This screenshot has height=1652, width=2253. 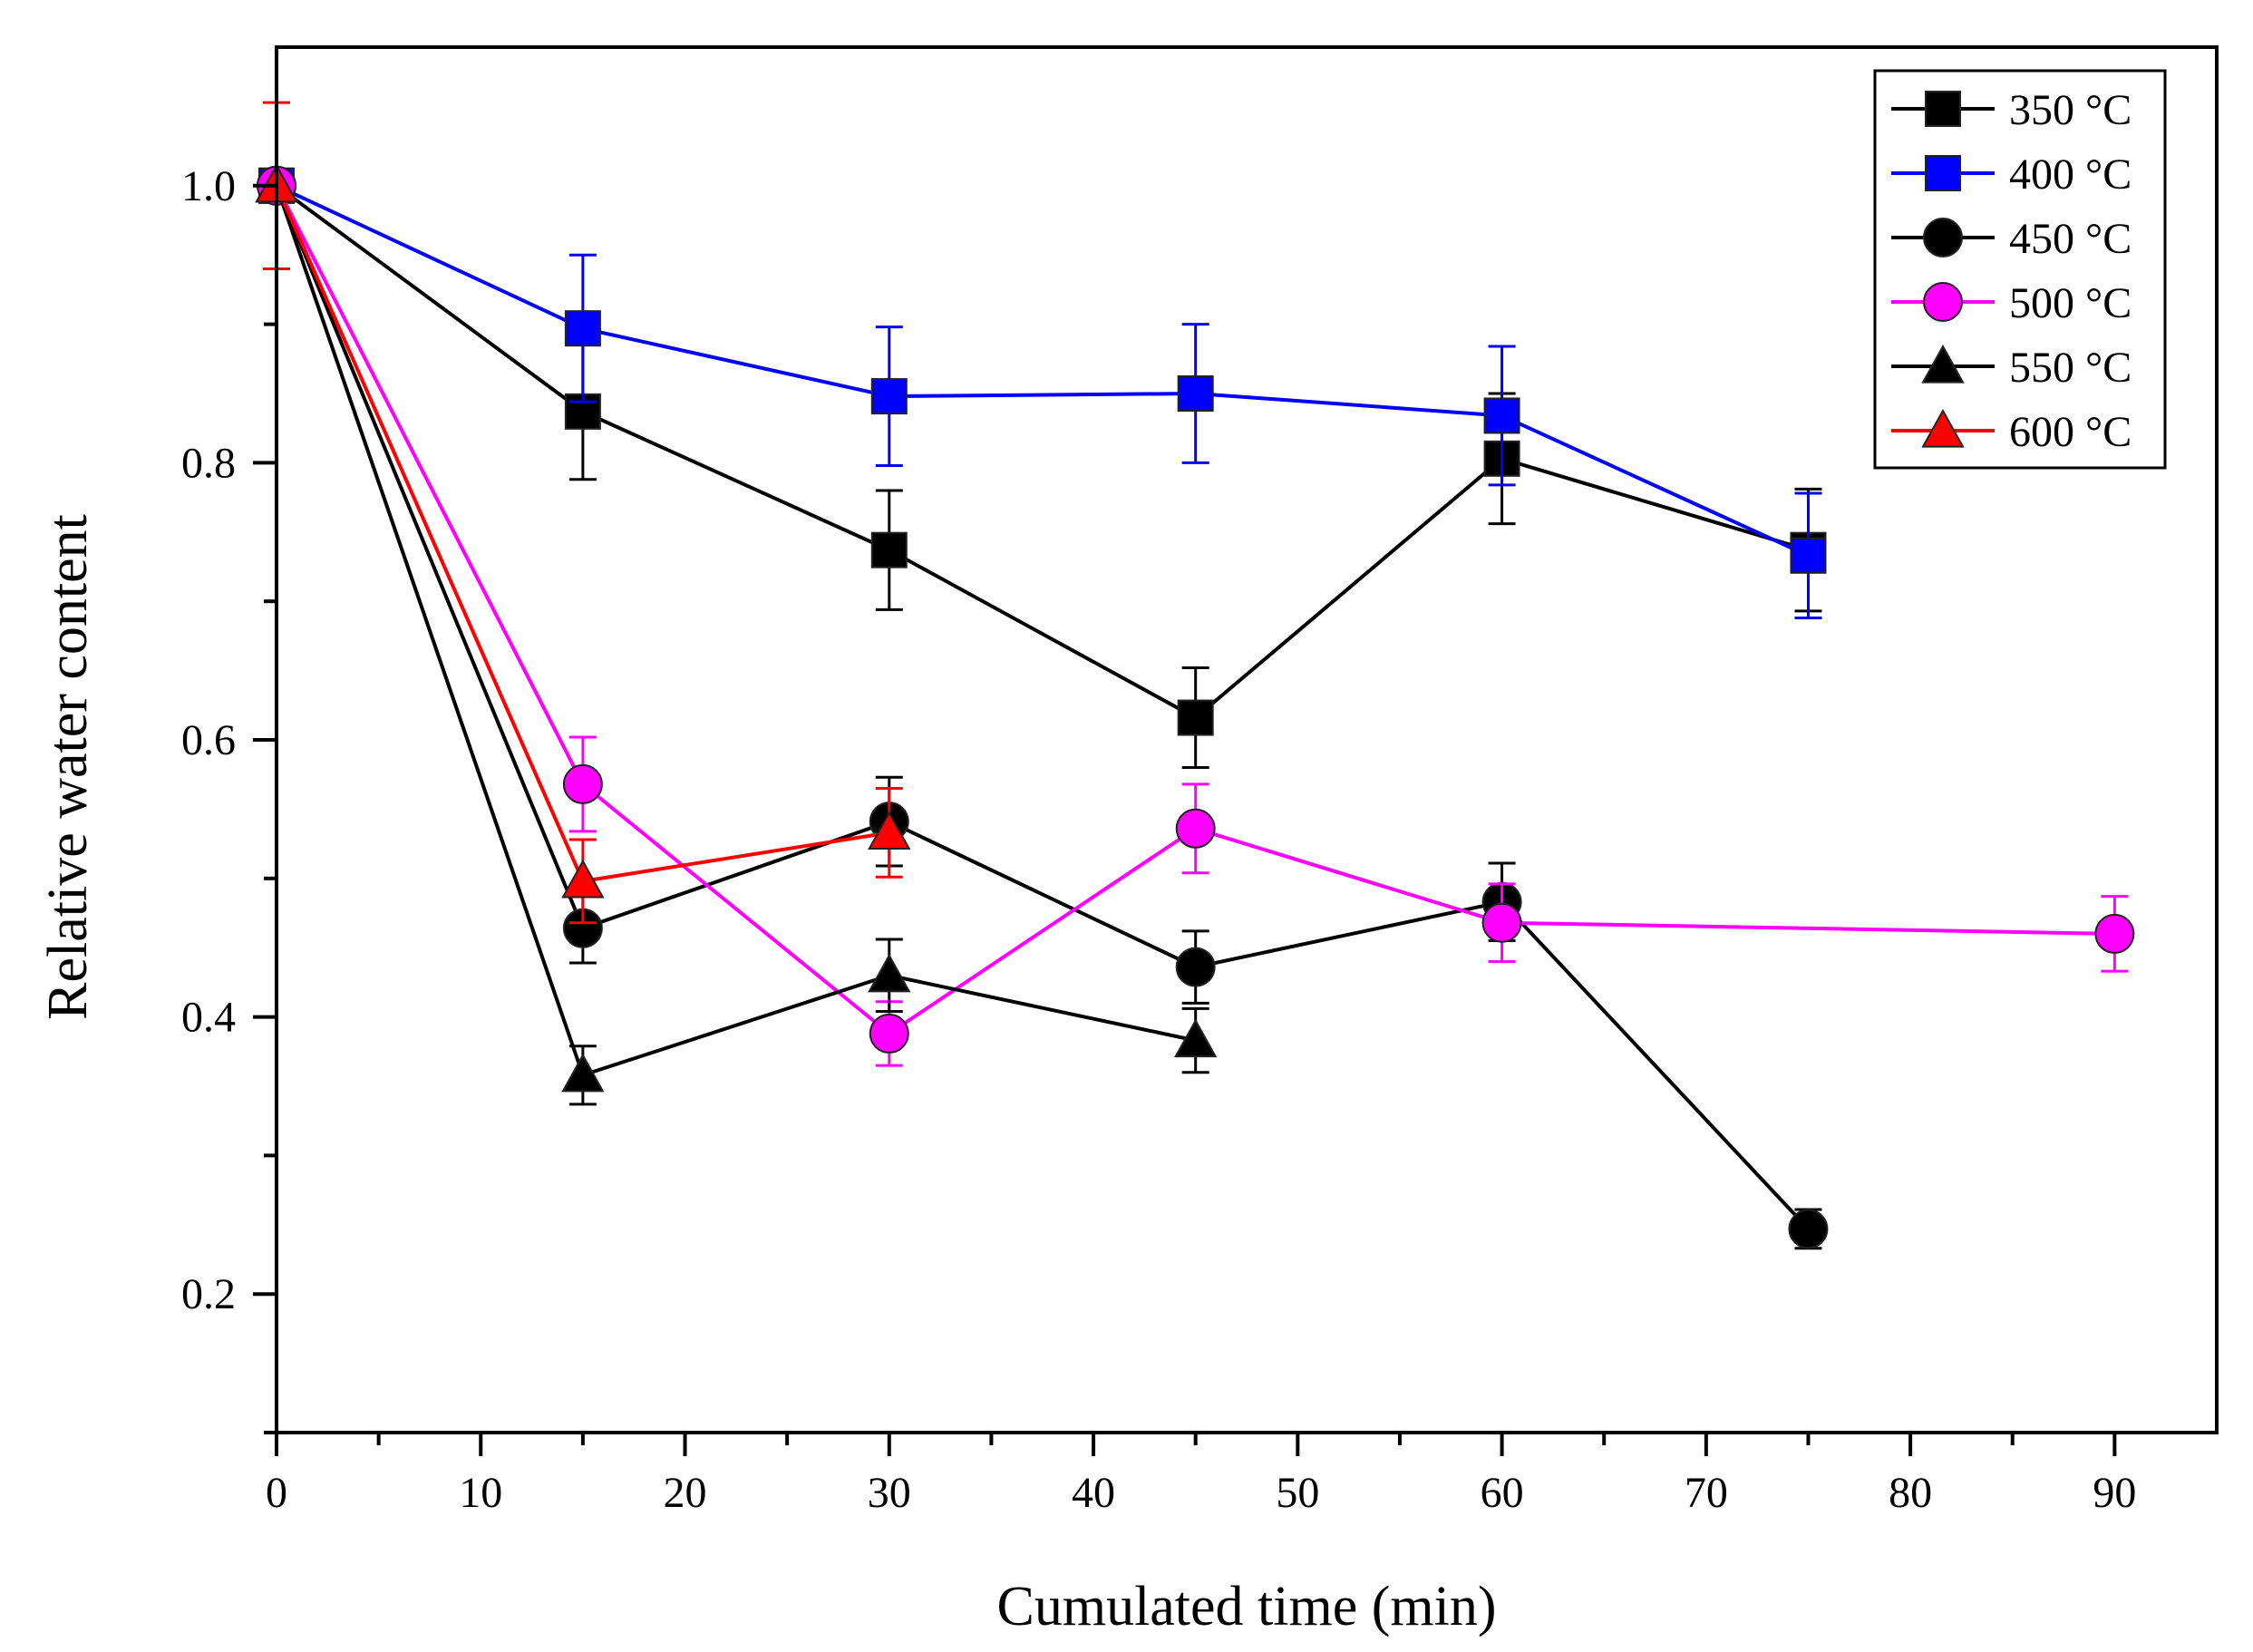 What do you see at coordinates (208, 1018) in the screenshot?
I see `y-tick-label: 0.4` at bounding box center [208, 1018].